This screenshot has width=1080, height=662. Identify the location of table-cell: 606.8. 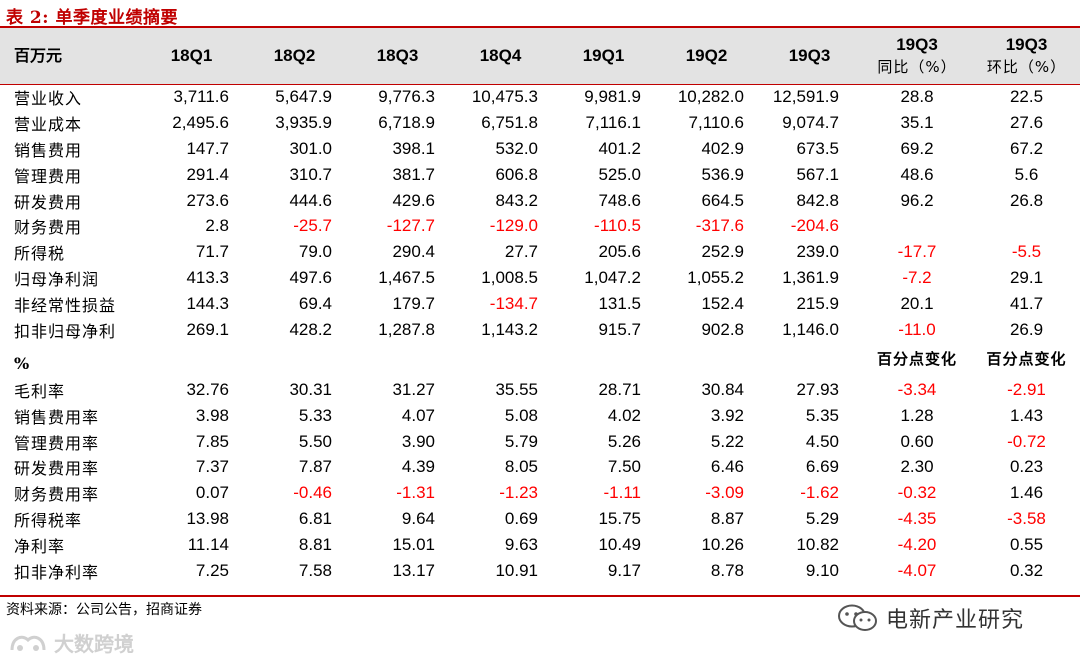
(516, 174).